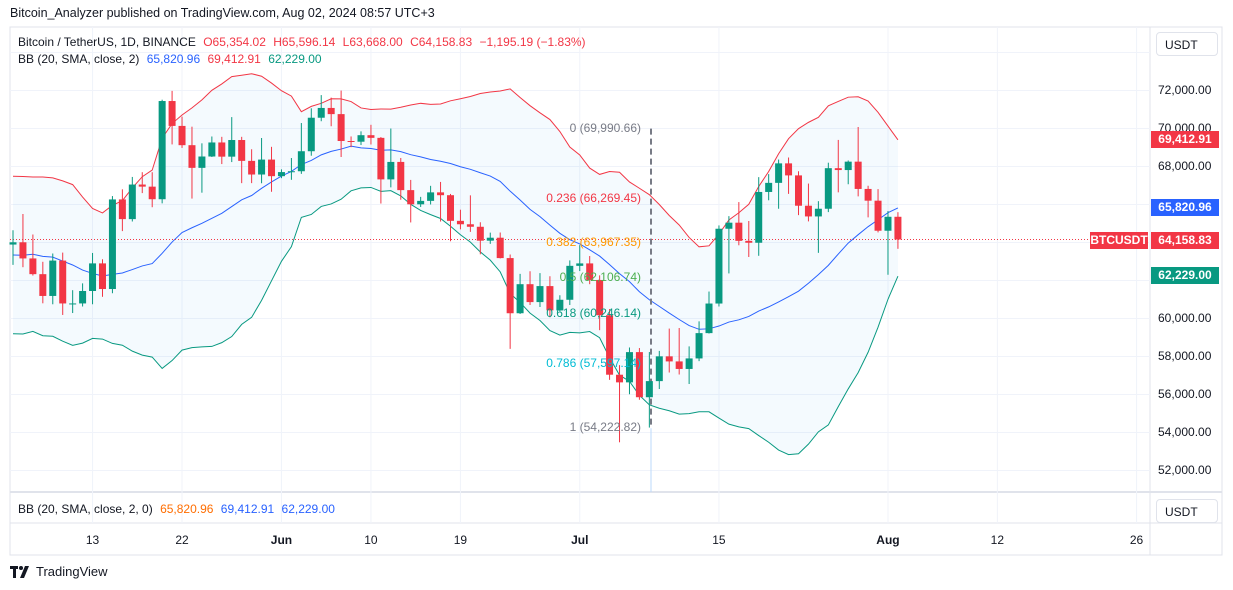 The width and height of the screenshot is (1233, 590). What do you see at coordinates (107, 42) in the screenshot?
I see `symbol-title: Bitcoin / TetherUS, 1D, BINANCE` at bounding box center [107, 42].